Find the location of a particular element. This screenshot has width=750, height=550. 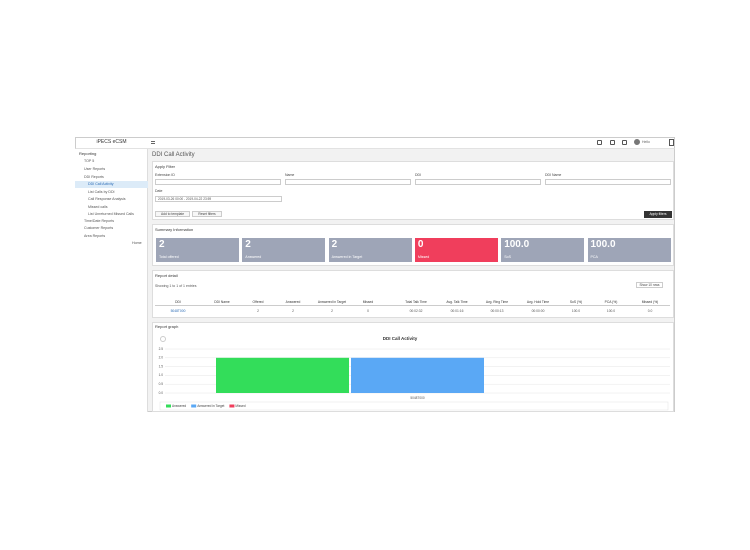

sidebar-item: User Reports is located at coordinates (95, 169).